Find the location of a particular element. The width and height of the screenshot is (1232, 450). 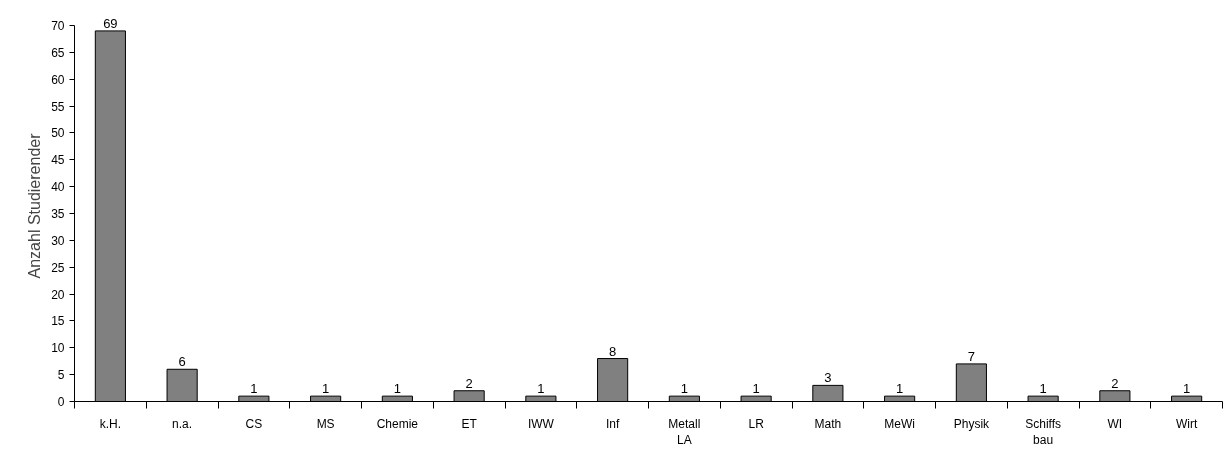

x-tick-label: Metall LA is located at coordinates (684, 432).